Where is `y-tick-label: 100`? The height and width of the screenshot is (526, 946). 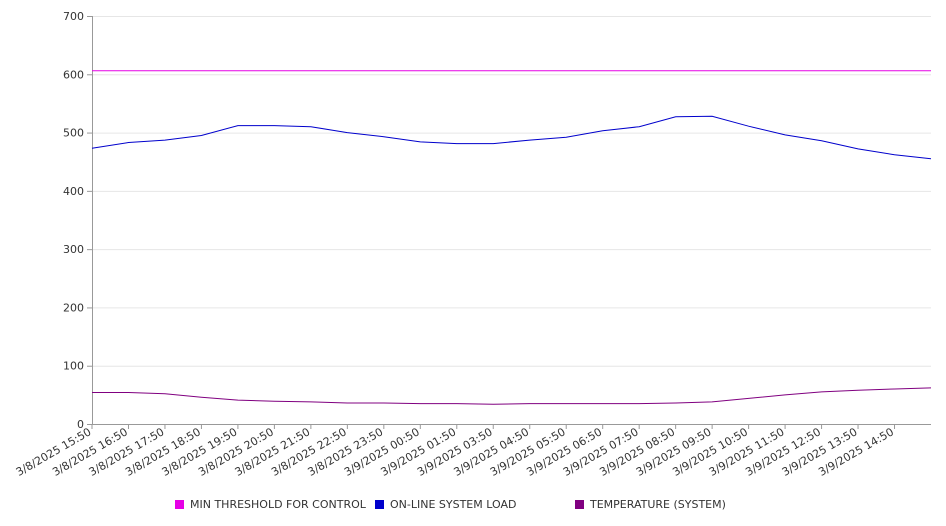 y-tick-label: 100 is located at coordinates (73, 366).